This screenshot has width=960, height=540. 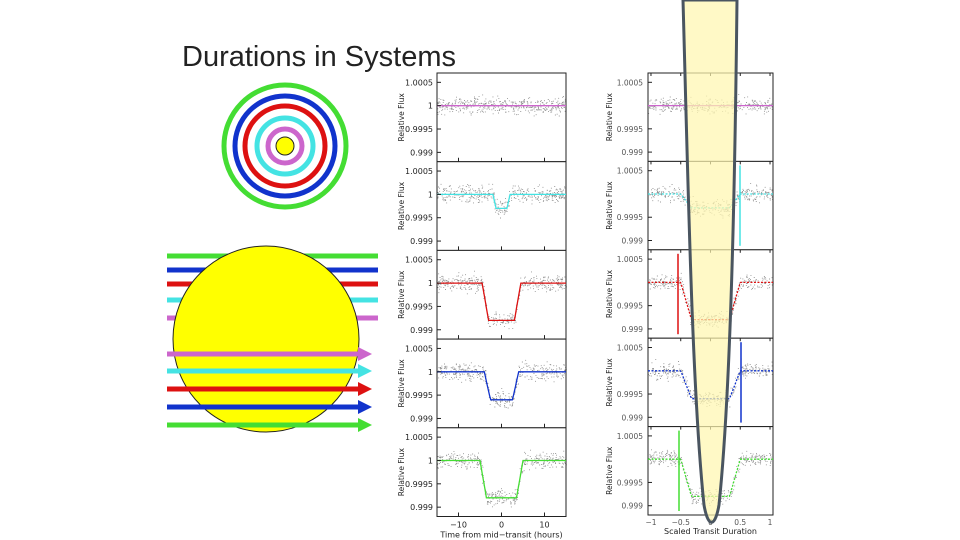 I want to click on orbit-rings-diagram, so click(x=285, y=146).